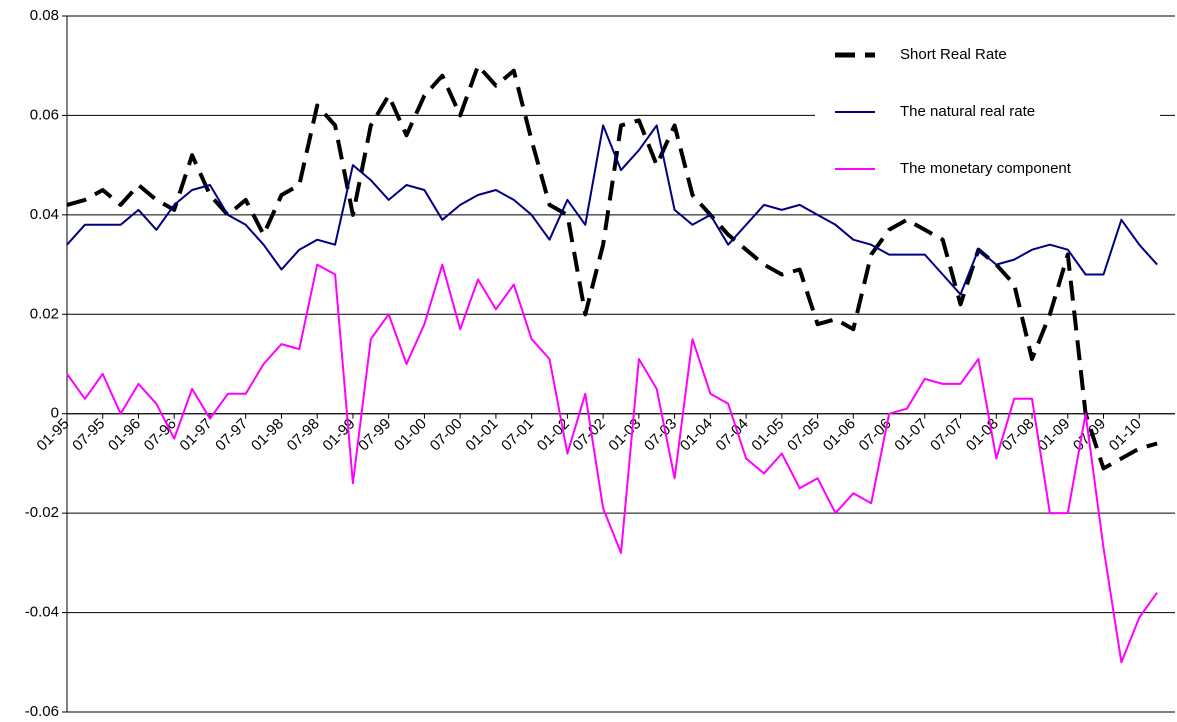  Describe the element at coordinates (267, 434) in the screenshot. I see `x-tick-label: 01-98` at that location.